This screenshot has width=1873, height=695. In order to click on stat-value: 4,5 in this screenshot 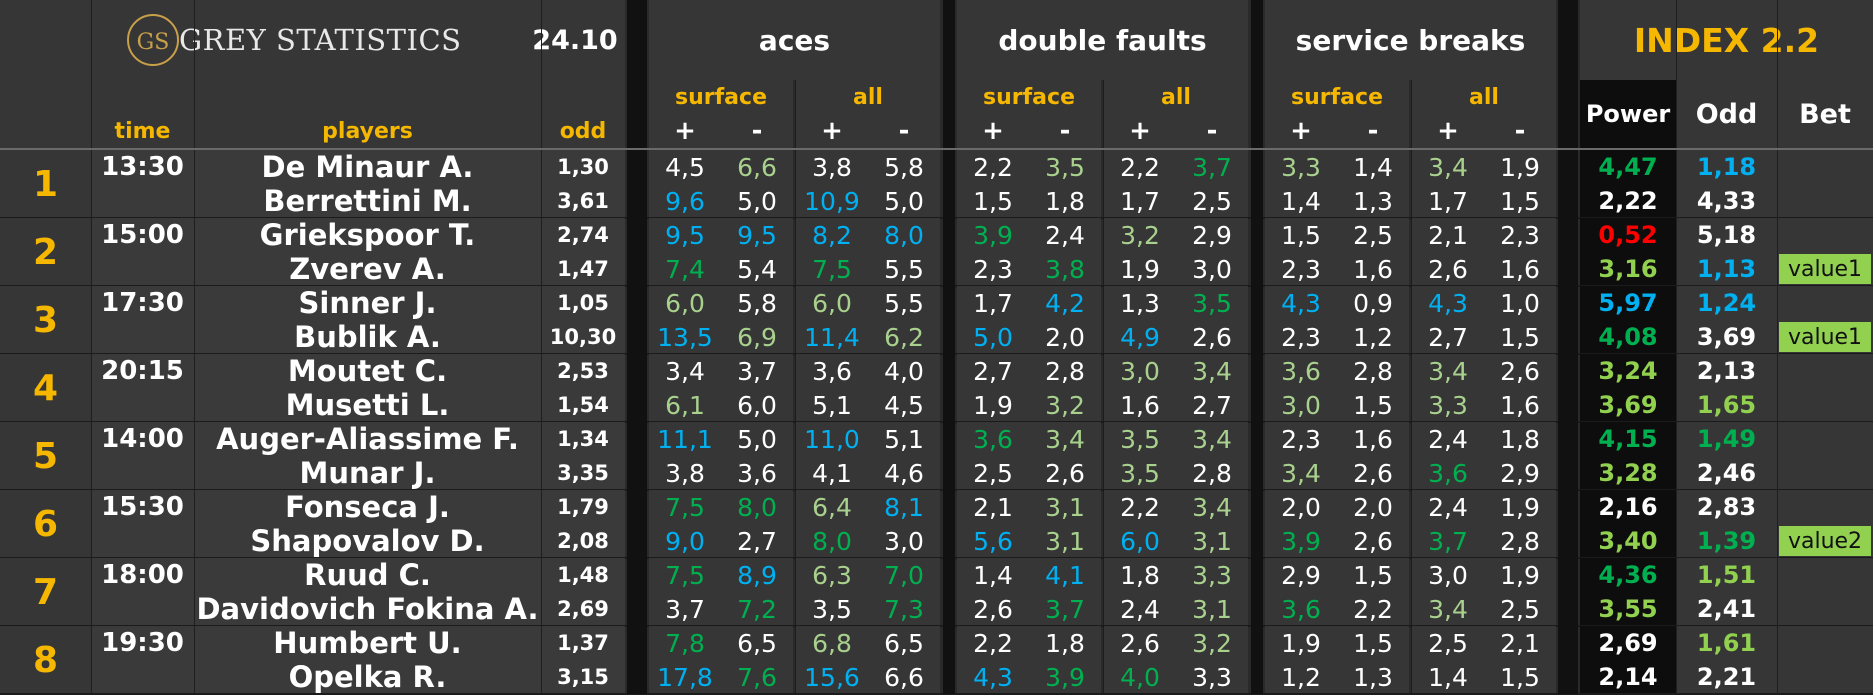, I will do `click(685, 167)`.